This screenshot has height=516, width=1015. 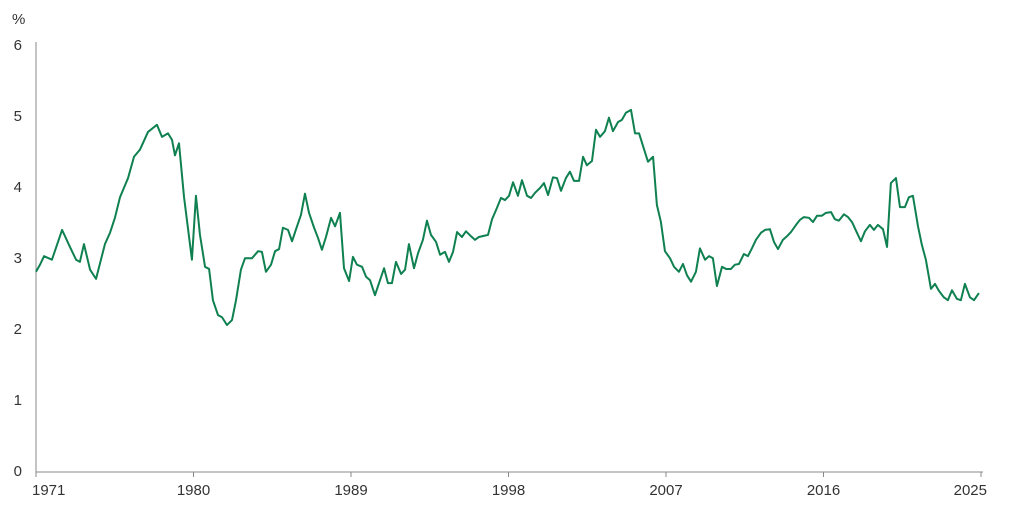 What do you see at coordinates (18, 19) in the screenshot?
I see `y-axis-label: %` at bounding box center [18, 19].